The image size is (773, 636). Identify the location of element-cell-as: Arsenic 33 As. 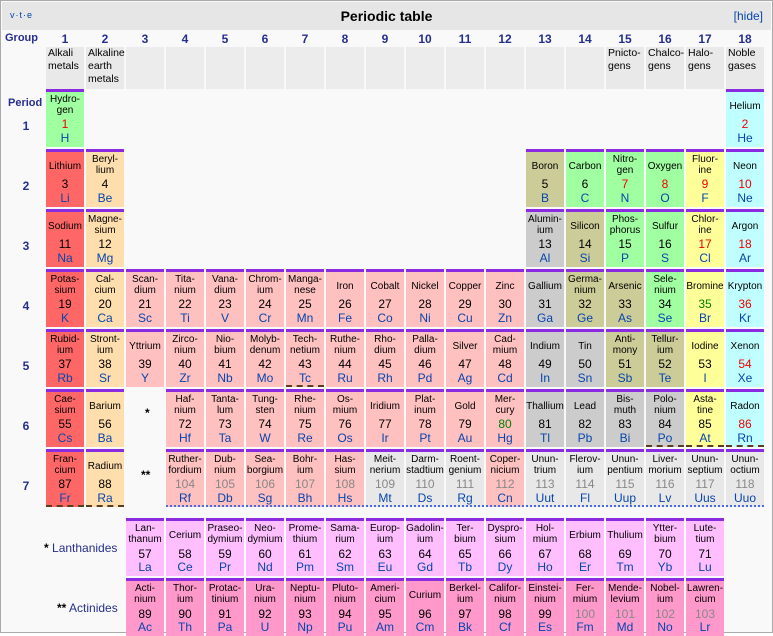
(625, 298).